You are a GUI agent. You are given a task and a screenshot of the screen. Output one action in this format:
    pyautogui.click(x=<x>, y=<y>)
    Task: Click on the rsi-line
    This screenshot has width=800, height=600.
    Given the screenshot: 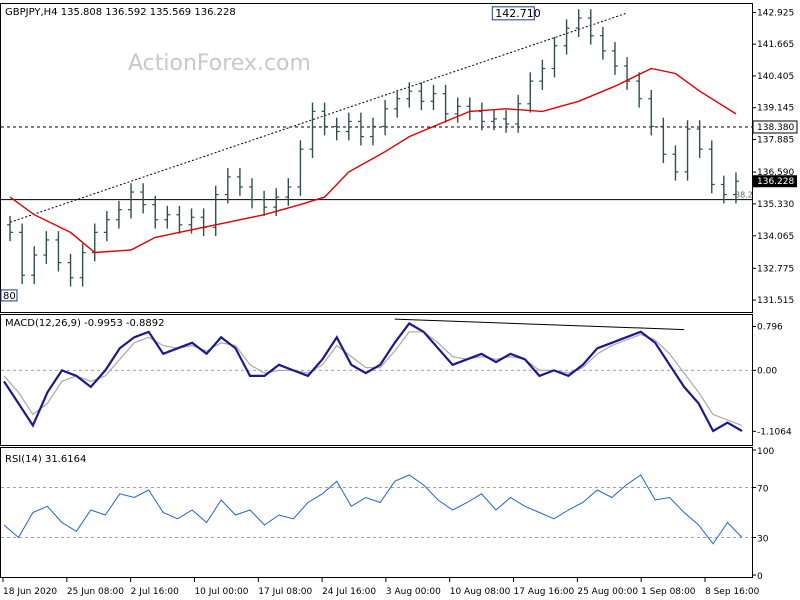 What is the action you would take?
    pyautogui.click(x=373, y=509)
    